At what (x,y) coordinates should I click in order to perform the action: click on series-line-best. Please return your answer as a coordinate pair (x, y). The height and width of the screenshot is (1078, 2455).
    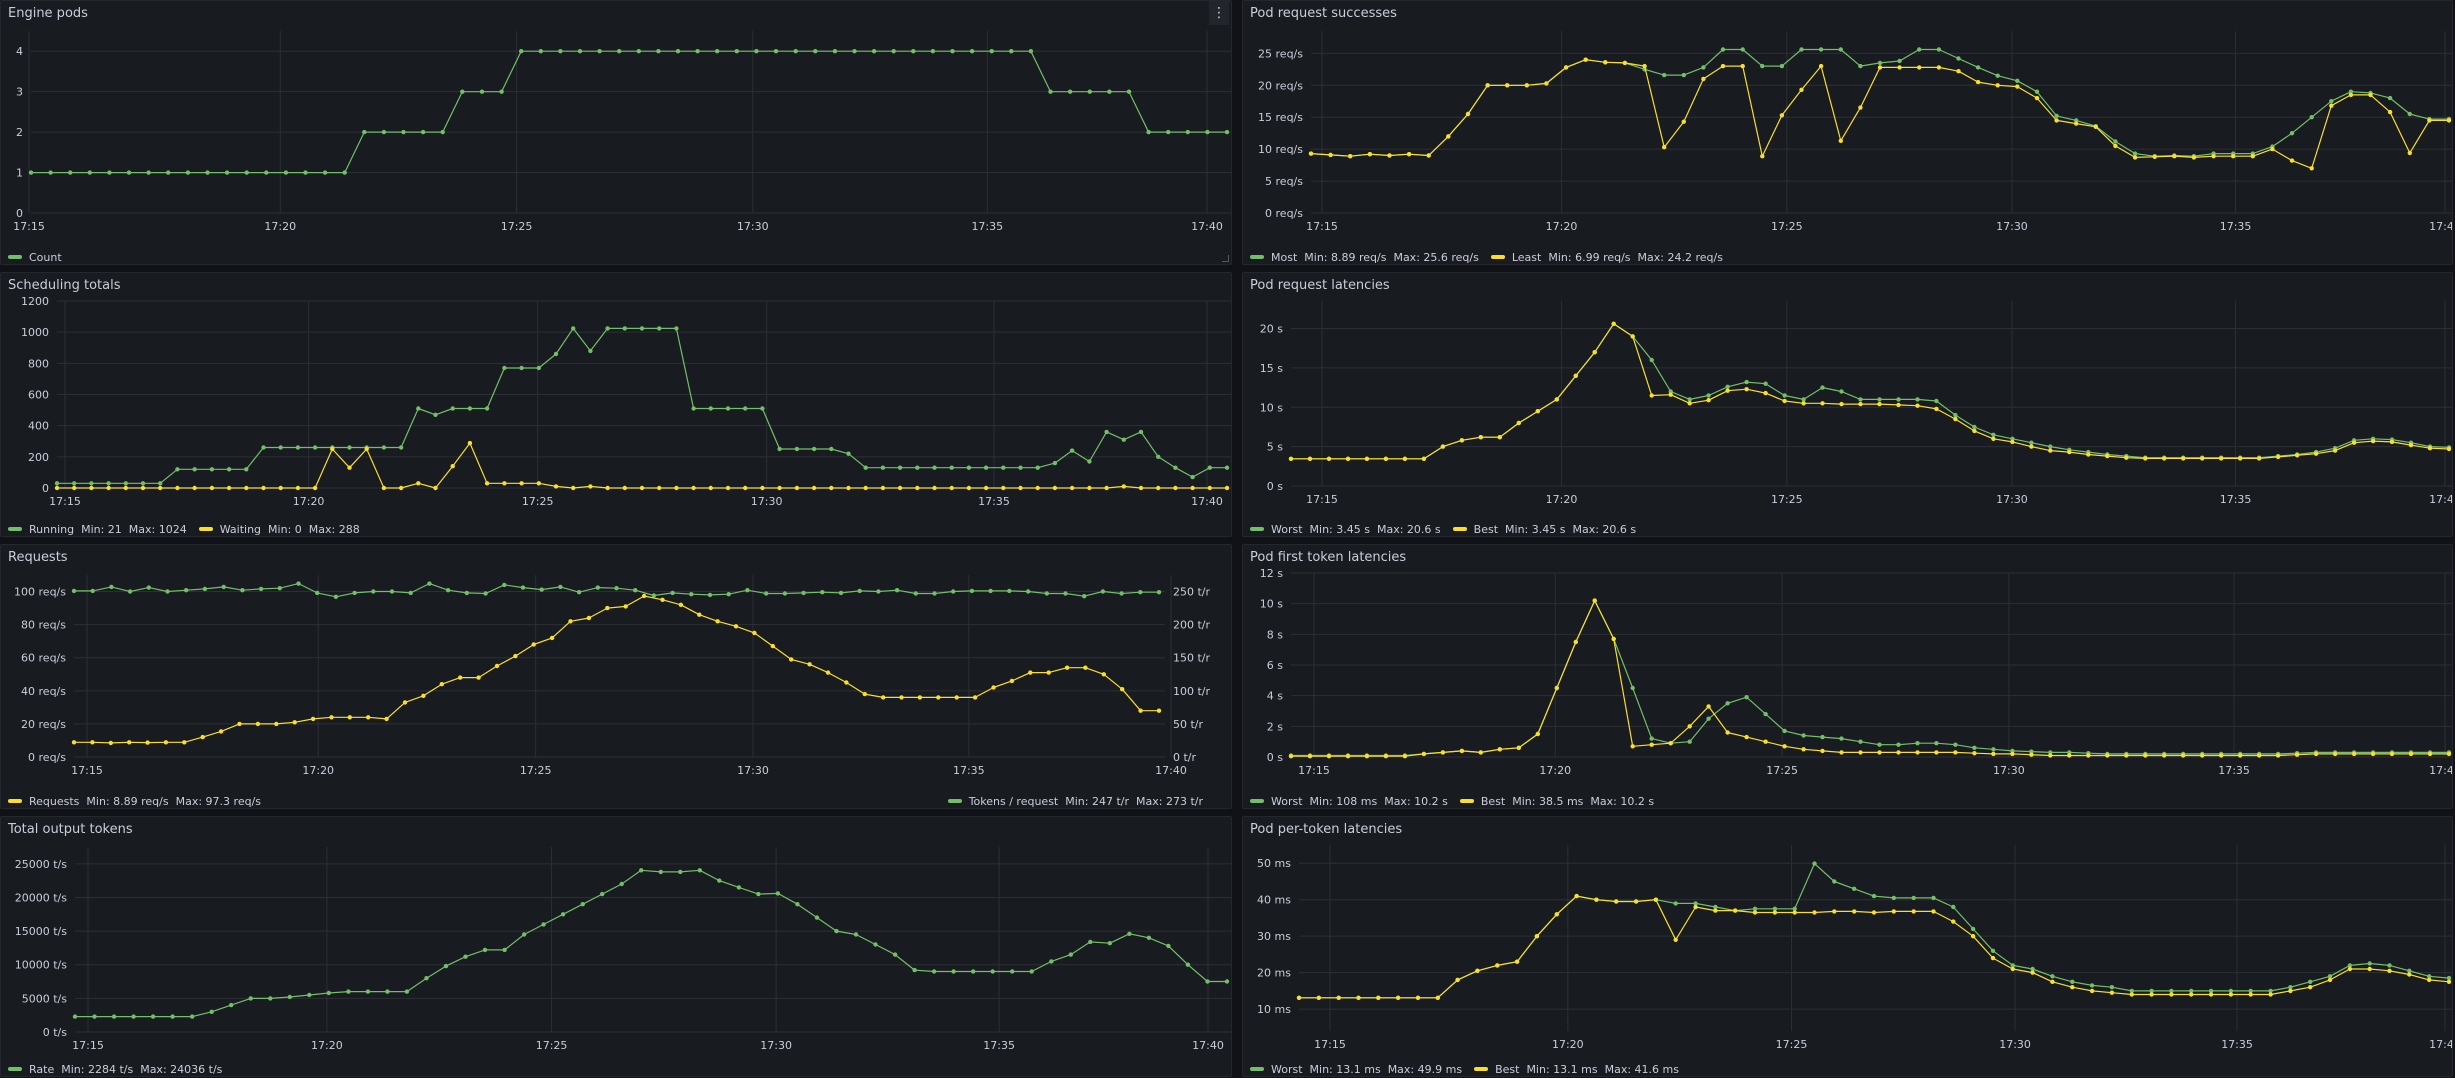
    Looking at the image, I should click on (1870, 391).